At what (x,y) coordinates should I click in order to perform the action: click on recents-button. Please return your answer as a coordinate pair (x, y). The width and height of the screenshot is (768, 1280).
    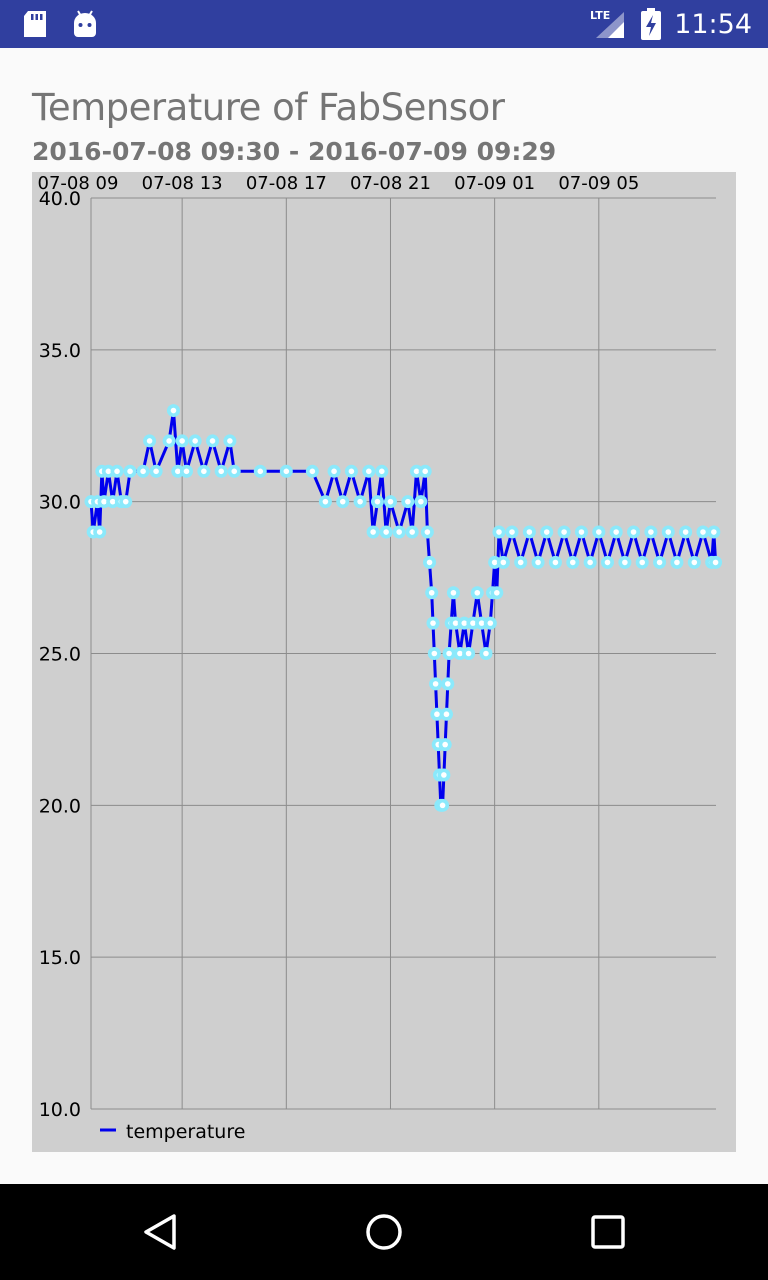
    Looking at the image, I should click on (608, 1232).